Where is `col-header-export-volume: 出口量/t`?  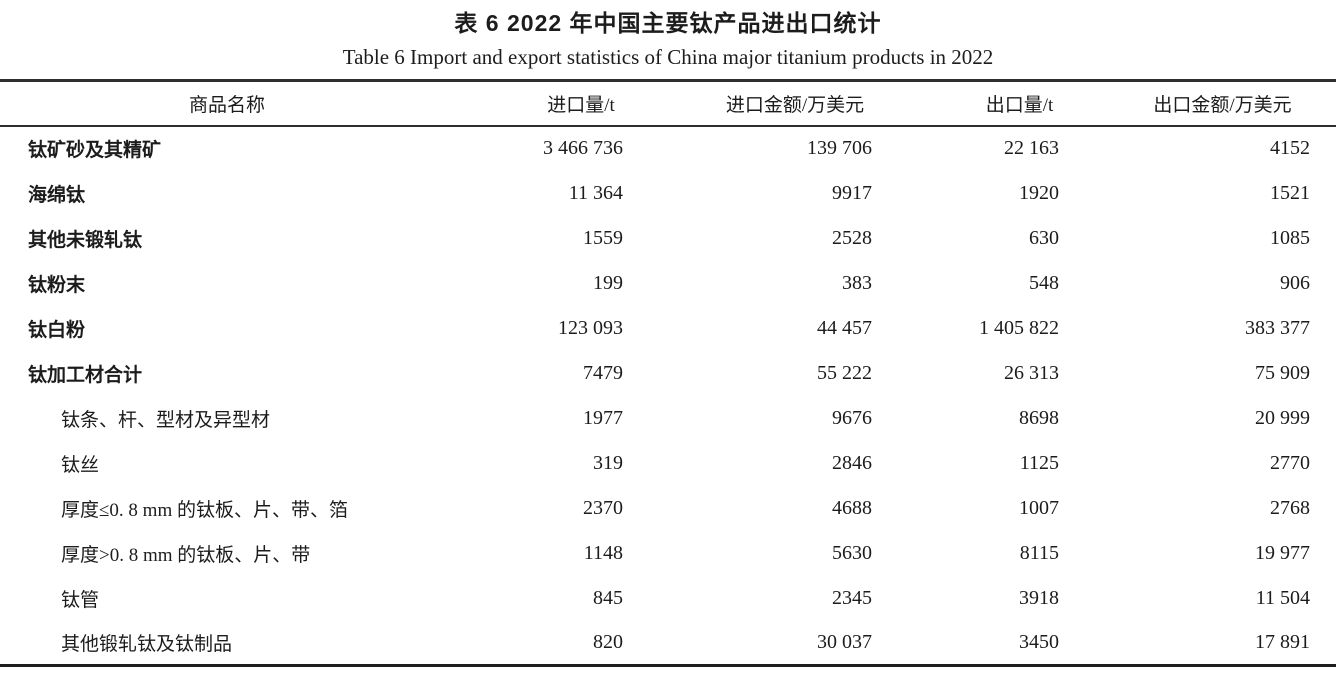
col-header-export-volume: 出口量/t is located at coordinates (1019, 105).